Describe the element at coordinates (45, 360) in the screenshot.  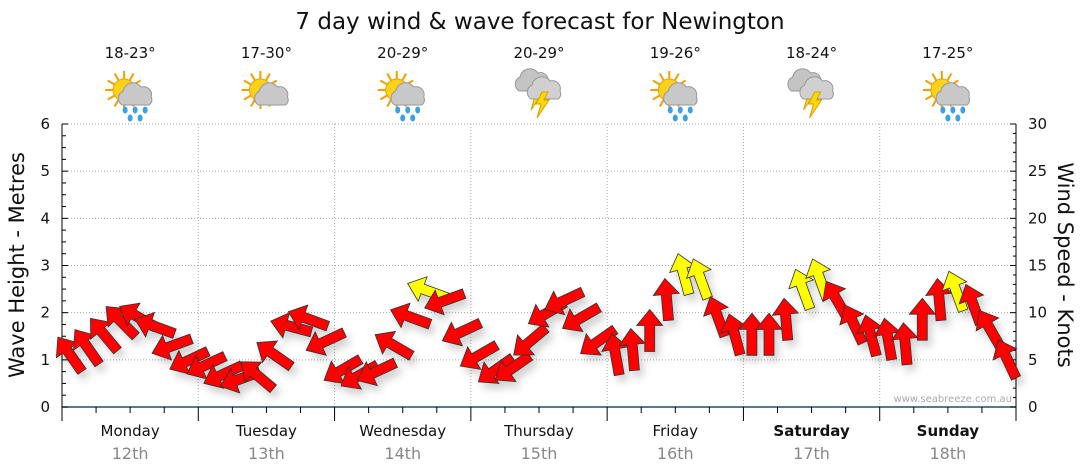
I see `left-tick-label: 1` at that location.